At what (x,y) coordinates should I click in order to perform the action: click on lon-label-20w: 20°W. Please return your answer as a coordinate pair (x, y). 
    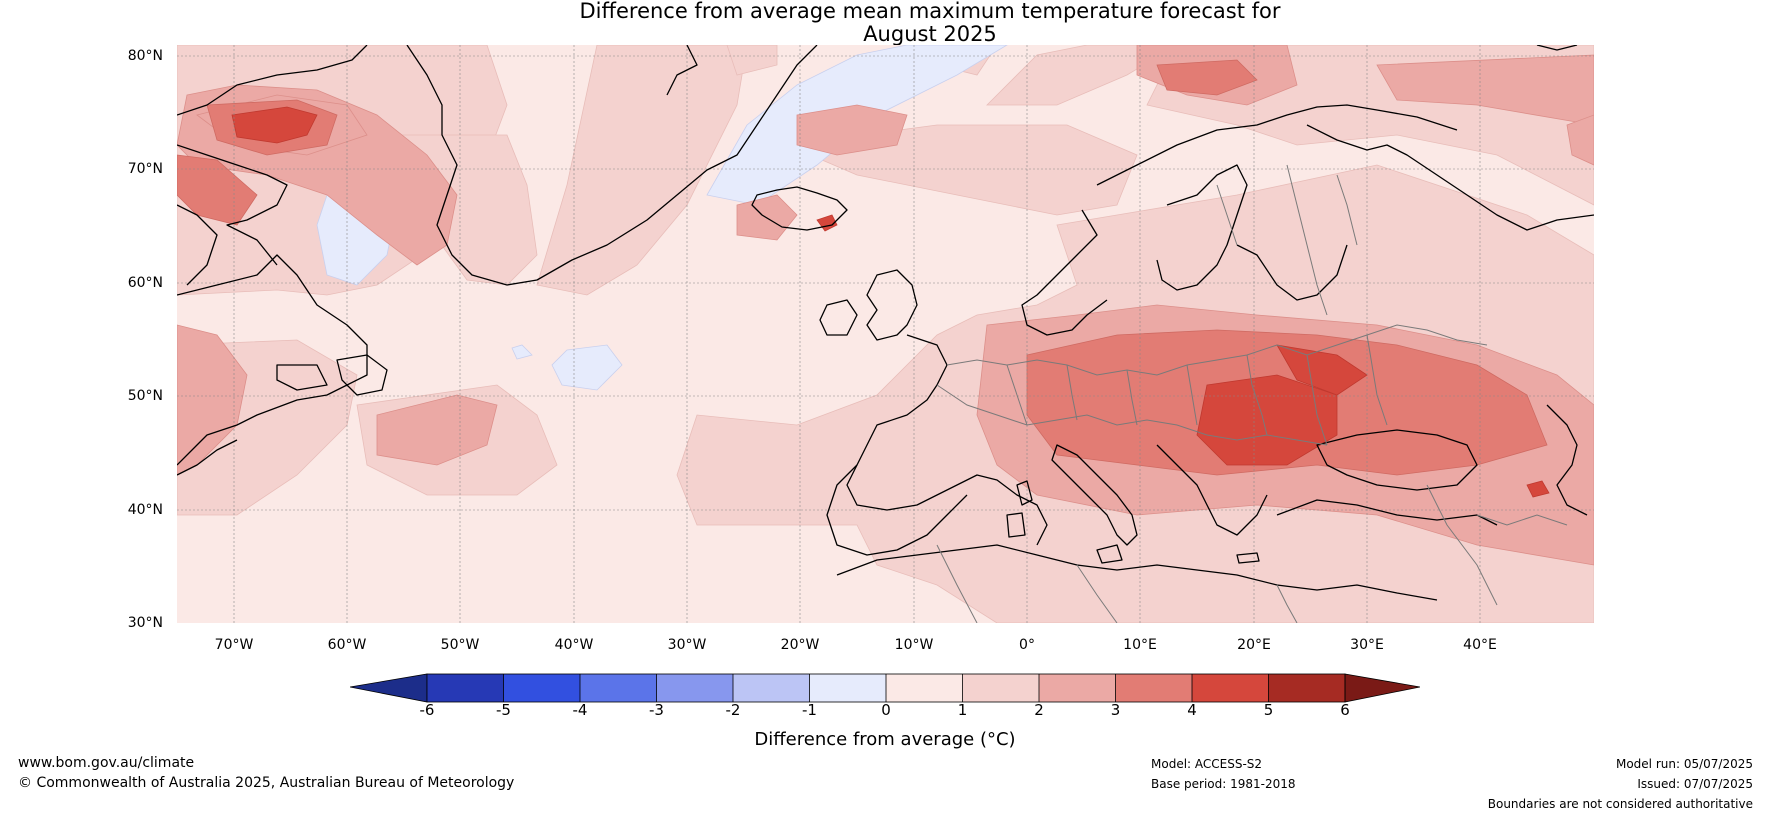
    Looking at the image, I should click on (800, 645).